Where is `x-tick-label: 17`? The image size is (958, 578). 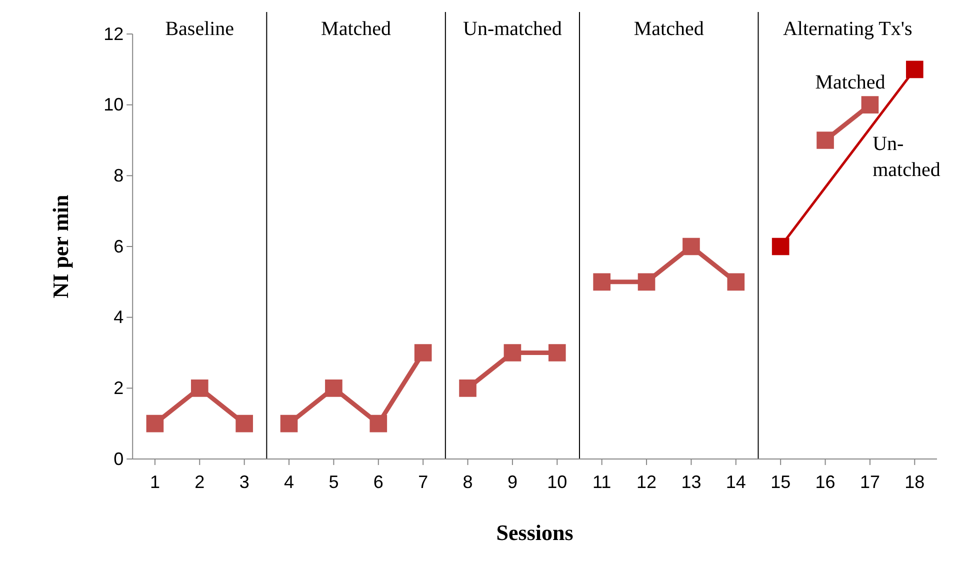
x-tick-label: 17 is located at coordinates (870, 482).